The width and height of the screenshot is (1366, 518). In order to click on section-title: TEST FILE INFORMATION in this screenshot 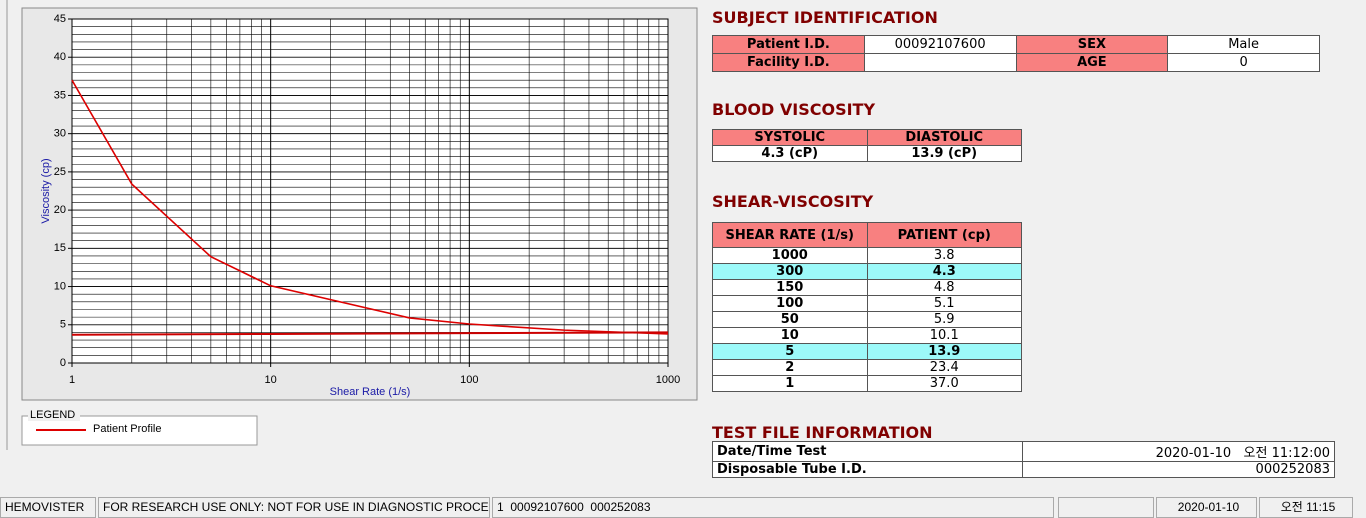, I will do `click(822, 432)`.